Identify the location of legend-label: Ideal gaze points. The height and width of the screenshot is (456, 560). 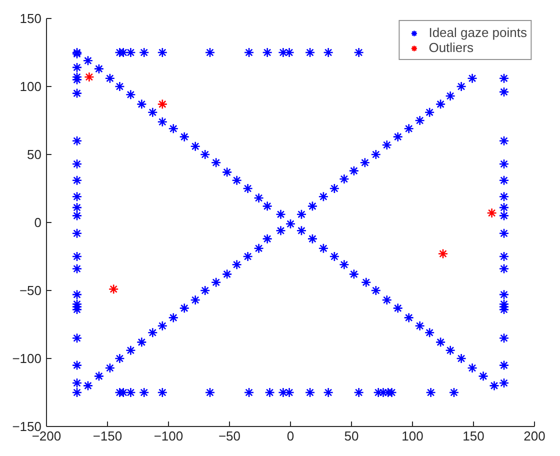
(477, 32).